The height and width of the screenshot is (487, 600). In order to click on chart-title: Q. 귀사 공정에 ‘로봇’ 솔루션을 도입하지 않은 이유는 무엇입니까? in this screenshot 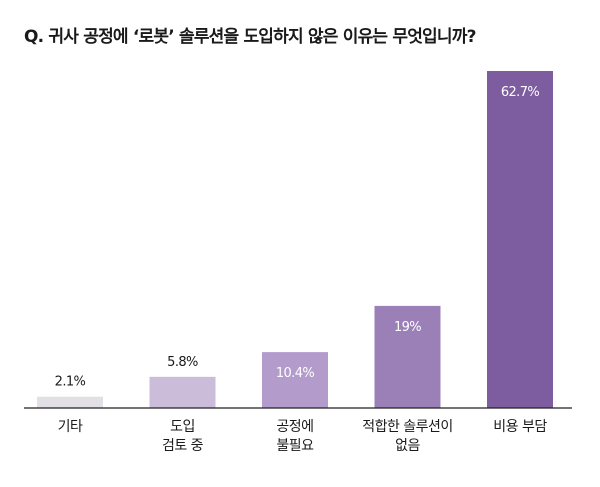, I will do `click(250, 37)`.